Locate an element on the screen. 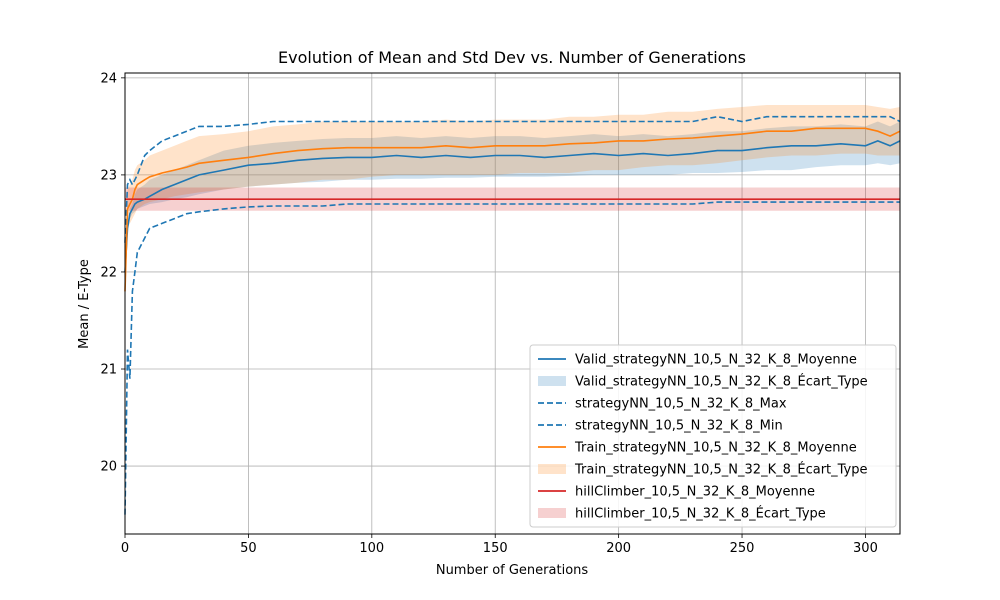  x-tick-label: 100 is located at coordinates (371, 548).